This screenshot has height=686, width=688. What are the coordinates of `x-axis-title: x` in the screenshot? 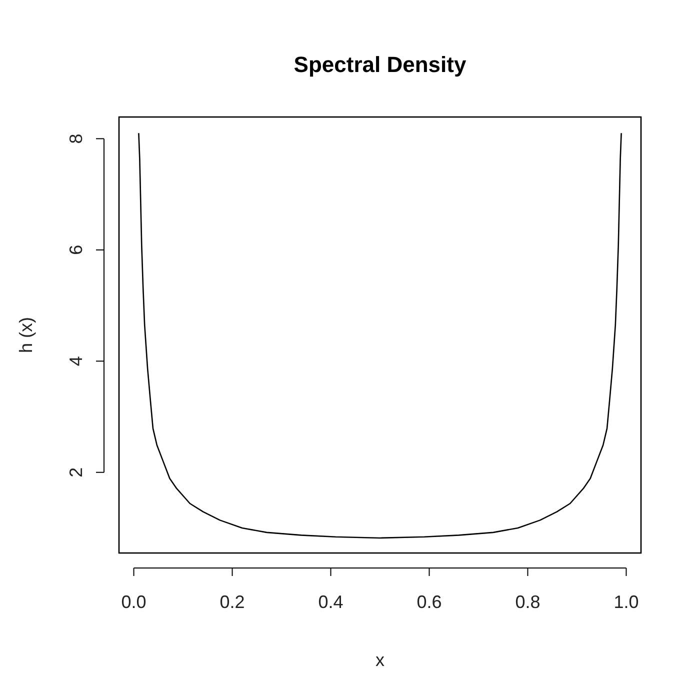 It's located at (380, 660).